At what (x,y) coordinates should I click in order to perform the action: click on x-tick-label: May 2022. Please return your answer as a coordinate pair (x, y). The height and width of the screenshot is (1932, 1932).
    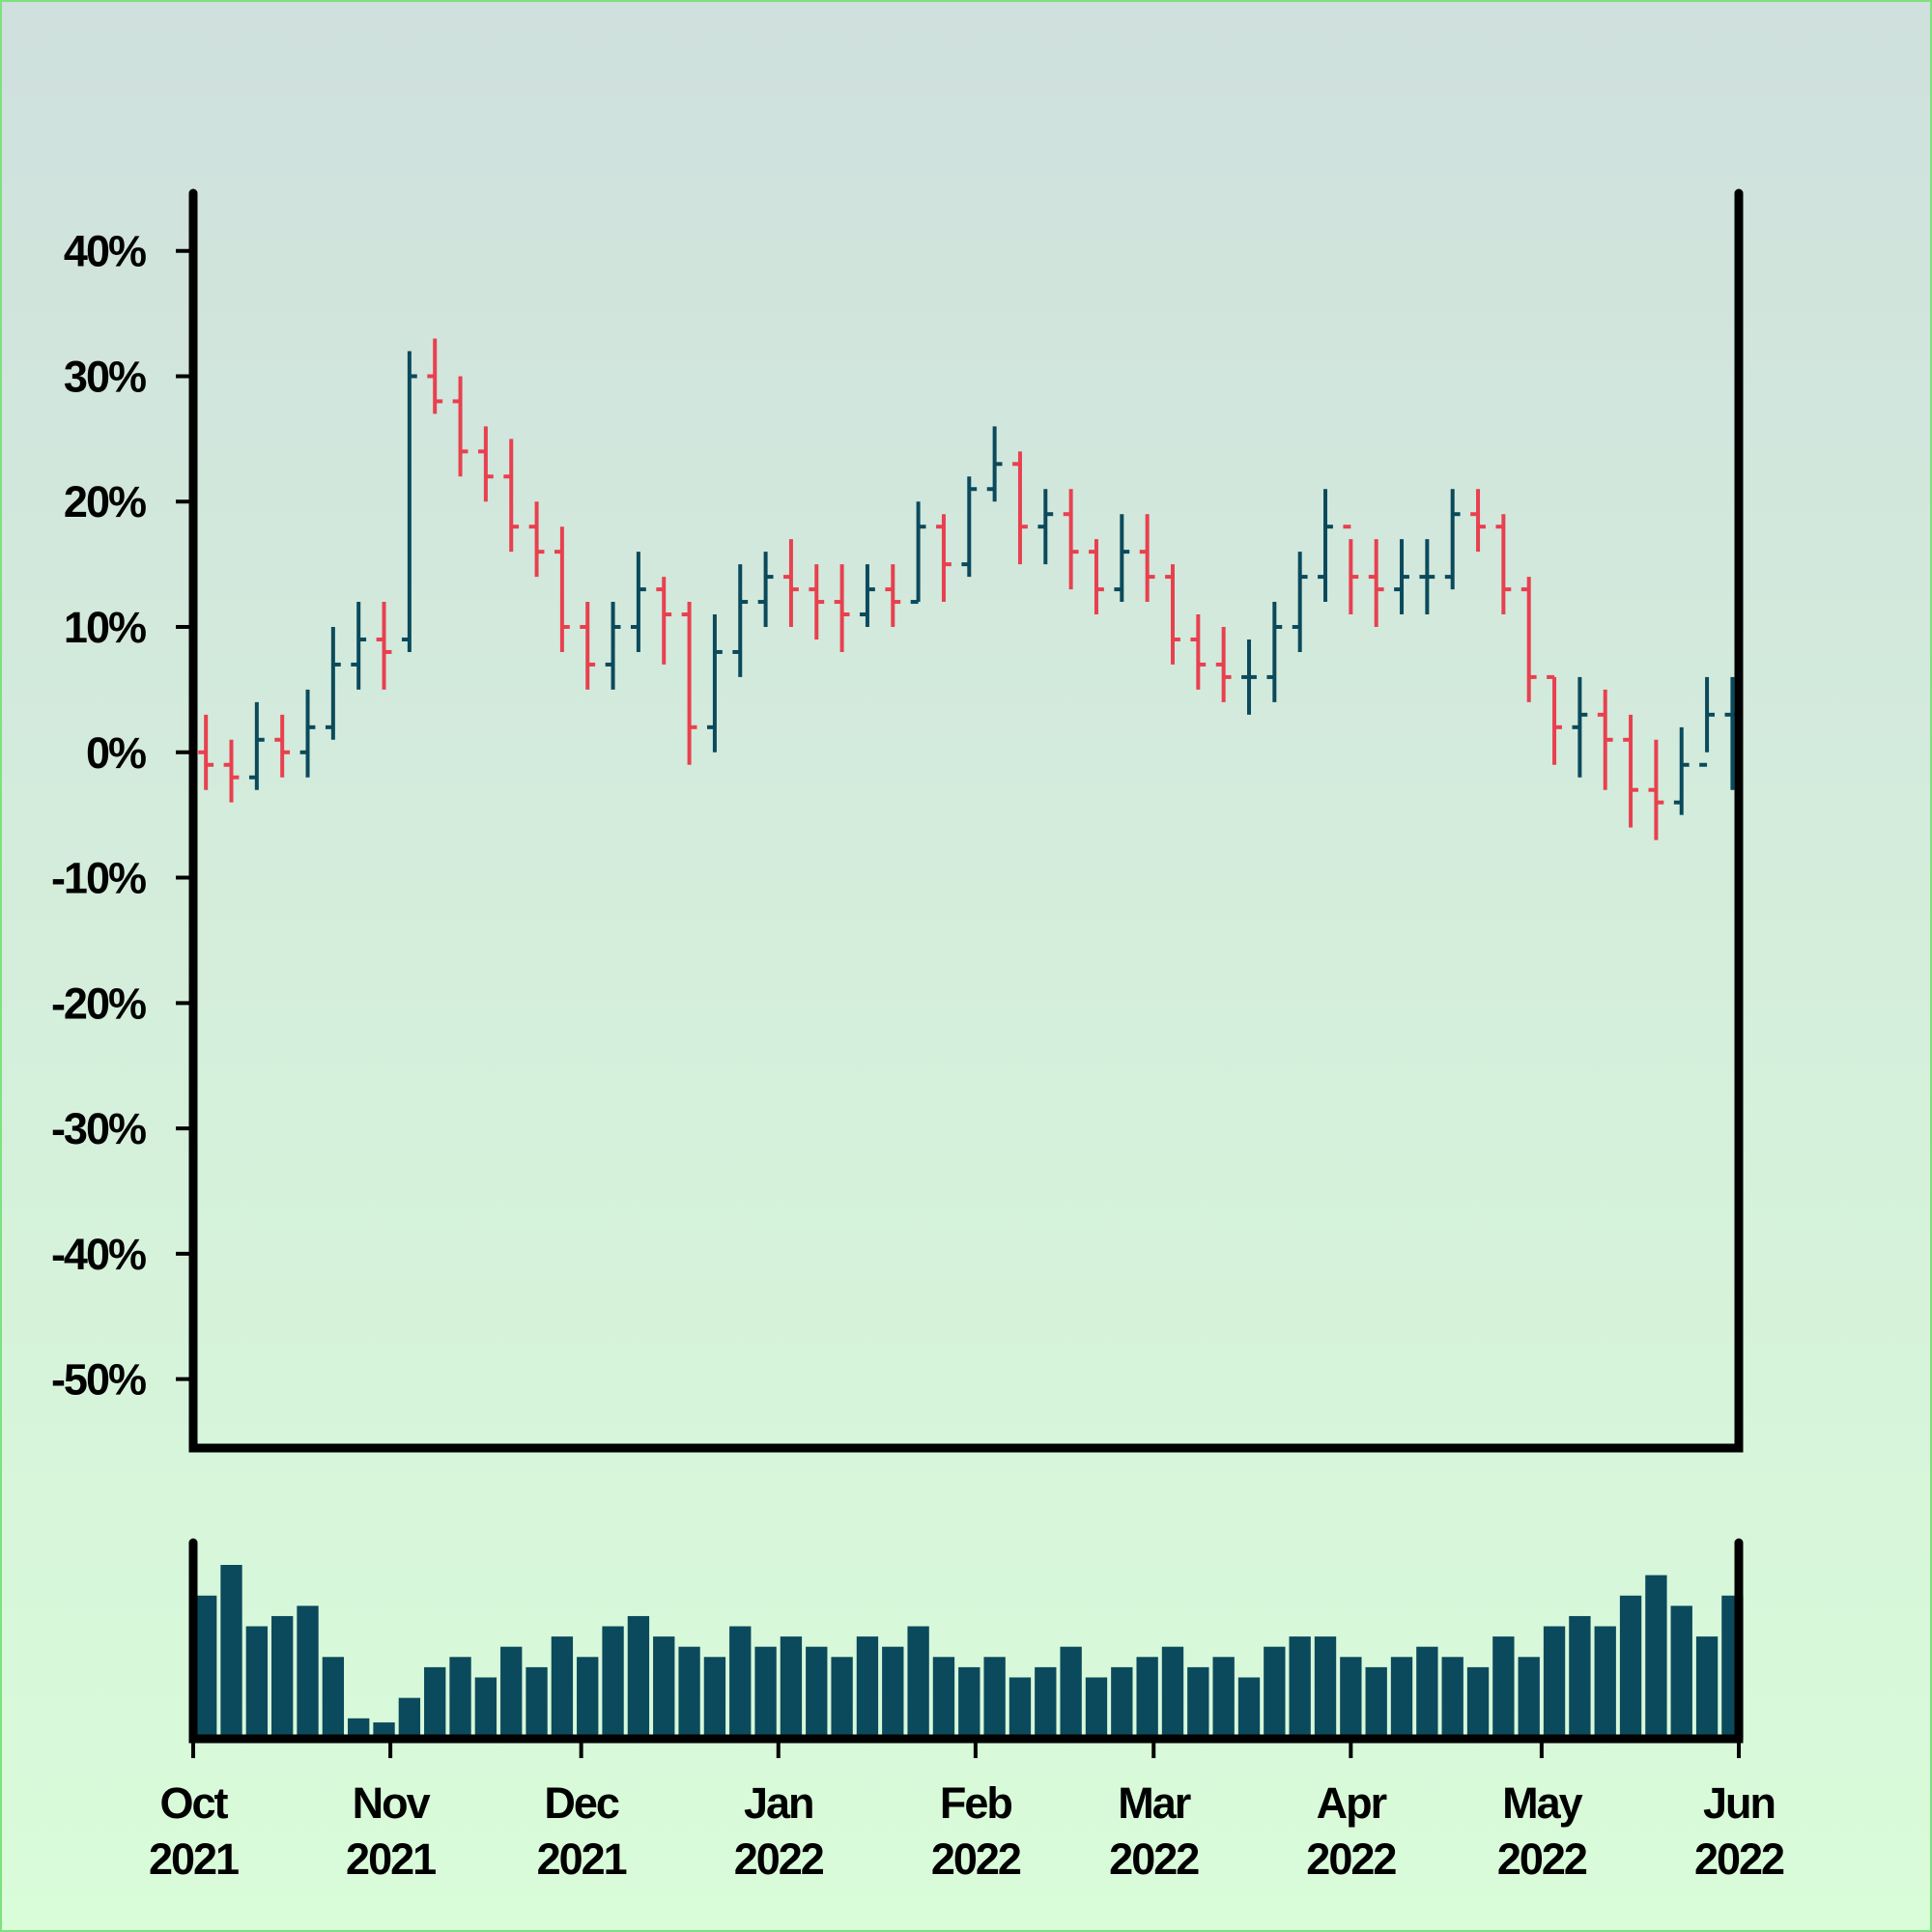
    Looking at the image, I should click on (1542, 1831).